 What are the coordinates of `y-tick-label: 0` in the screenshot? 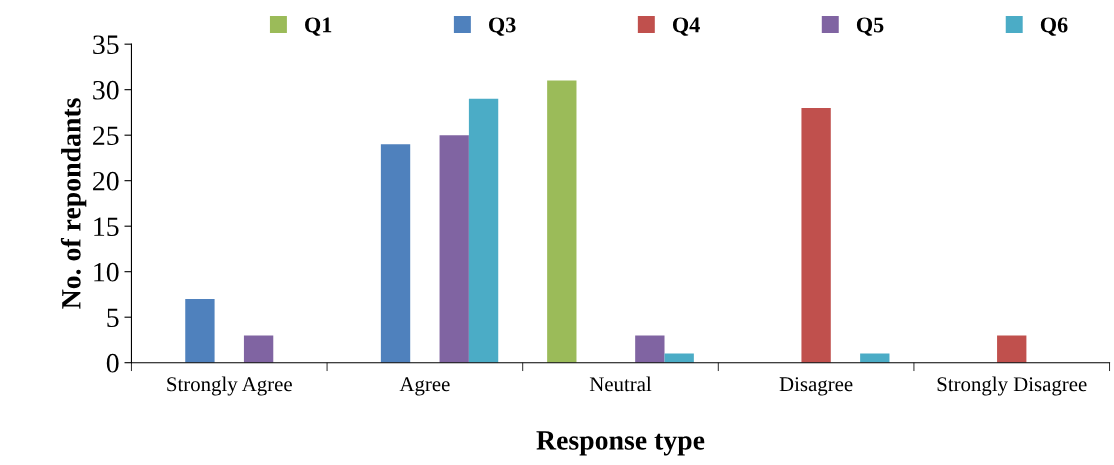 It's located at (112, 363).